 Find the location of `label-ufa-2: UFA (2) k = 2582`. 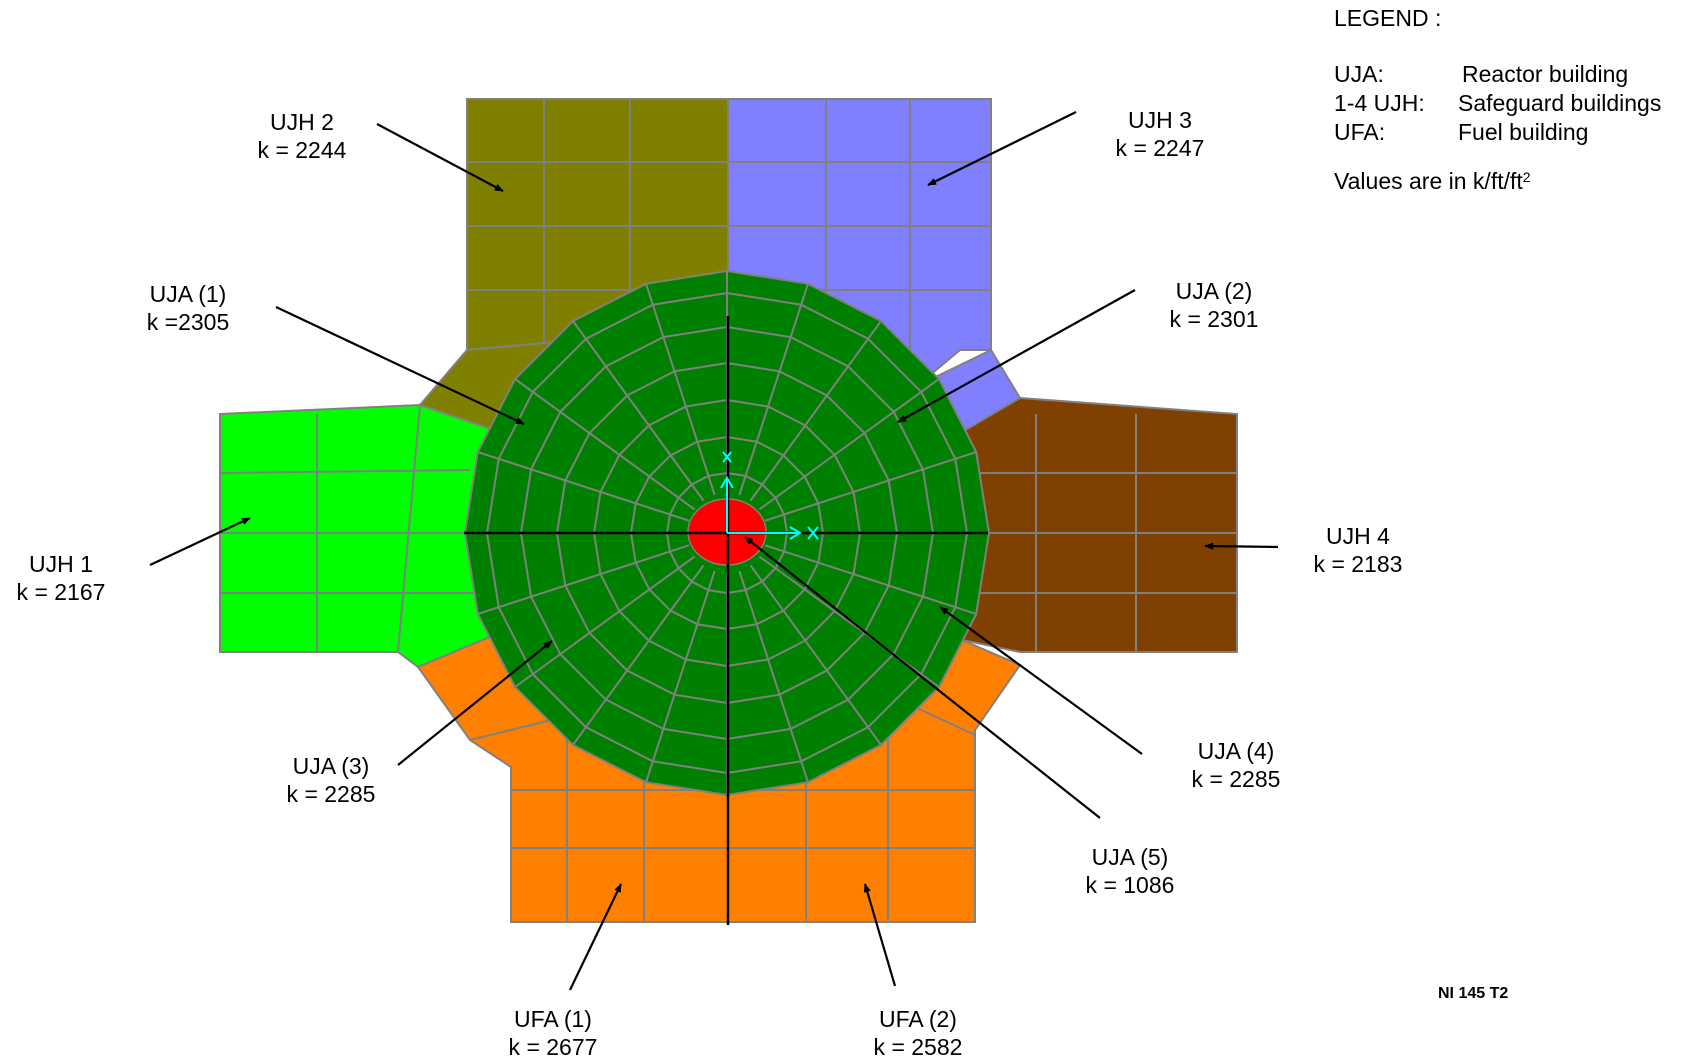

label-ufa-2: UFA (2) k = 2582 is located at coordinates (918, 1033).